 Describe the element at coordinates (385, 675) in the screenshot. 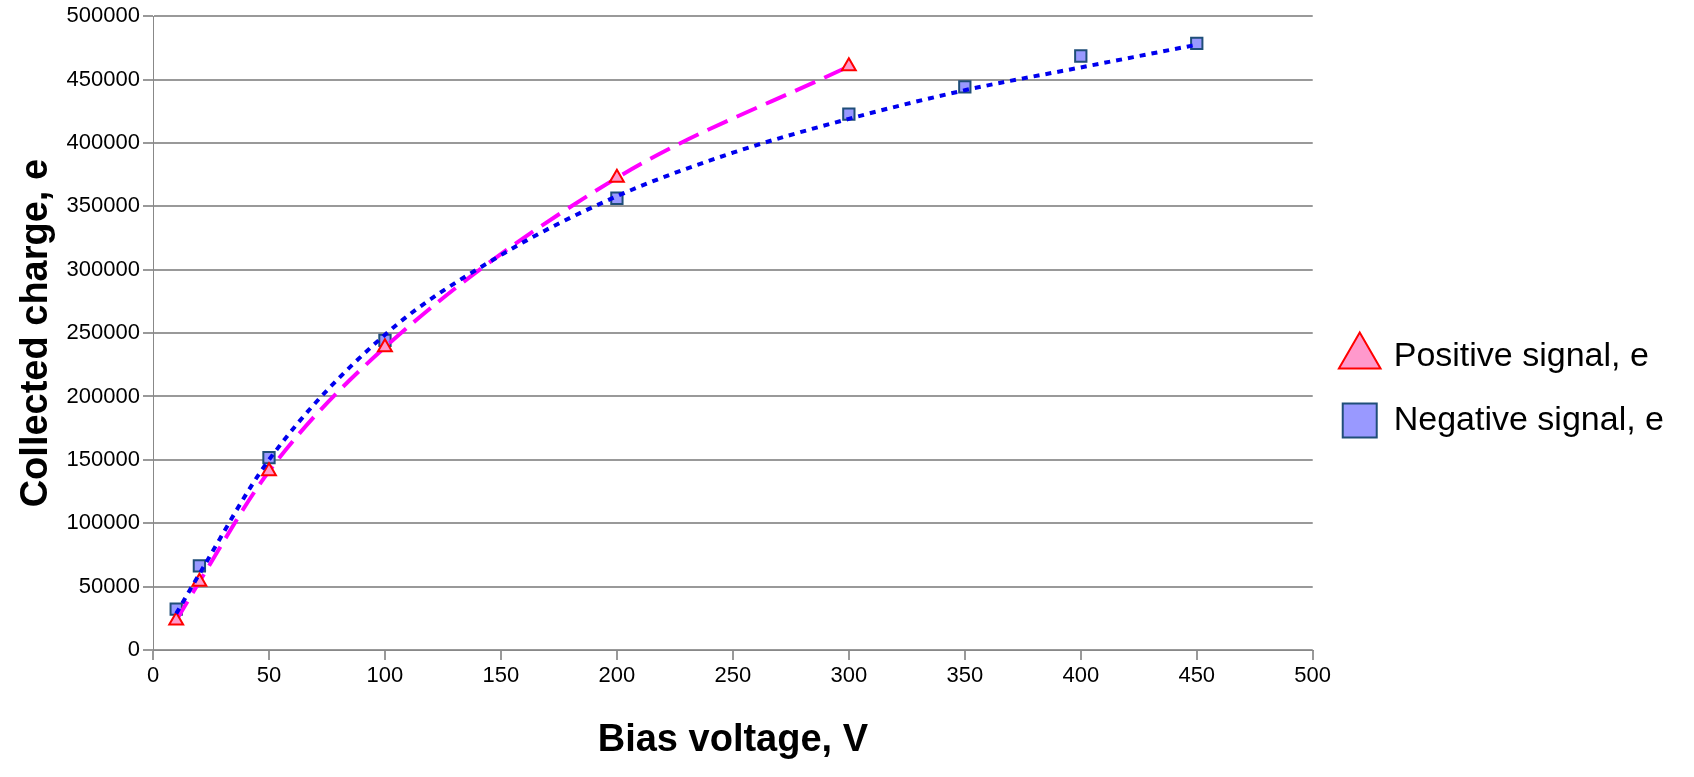

I see `x-tick-label: 100` at that location.